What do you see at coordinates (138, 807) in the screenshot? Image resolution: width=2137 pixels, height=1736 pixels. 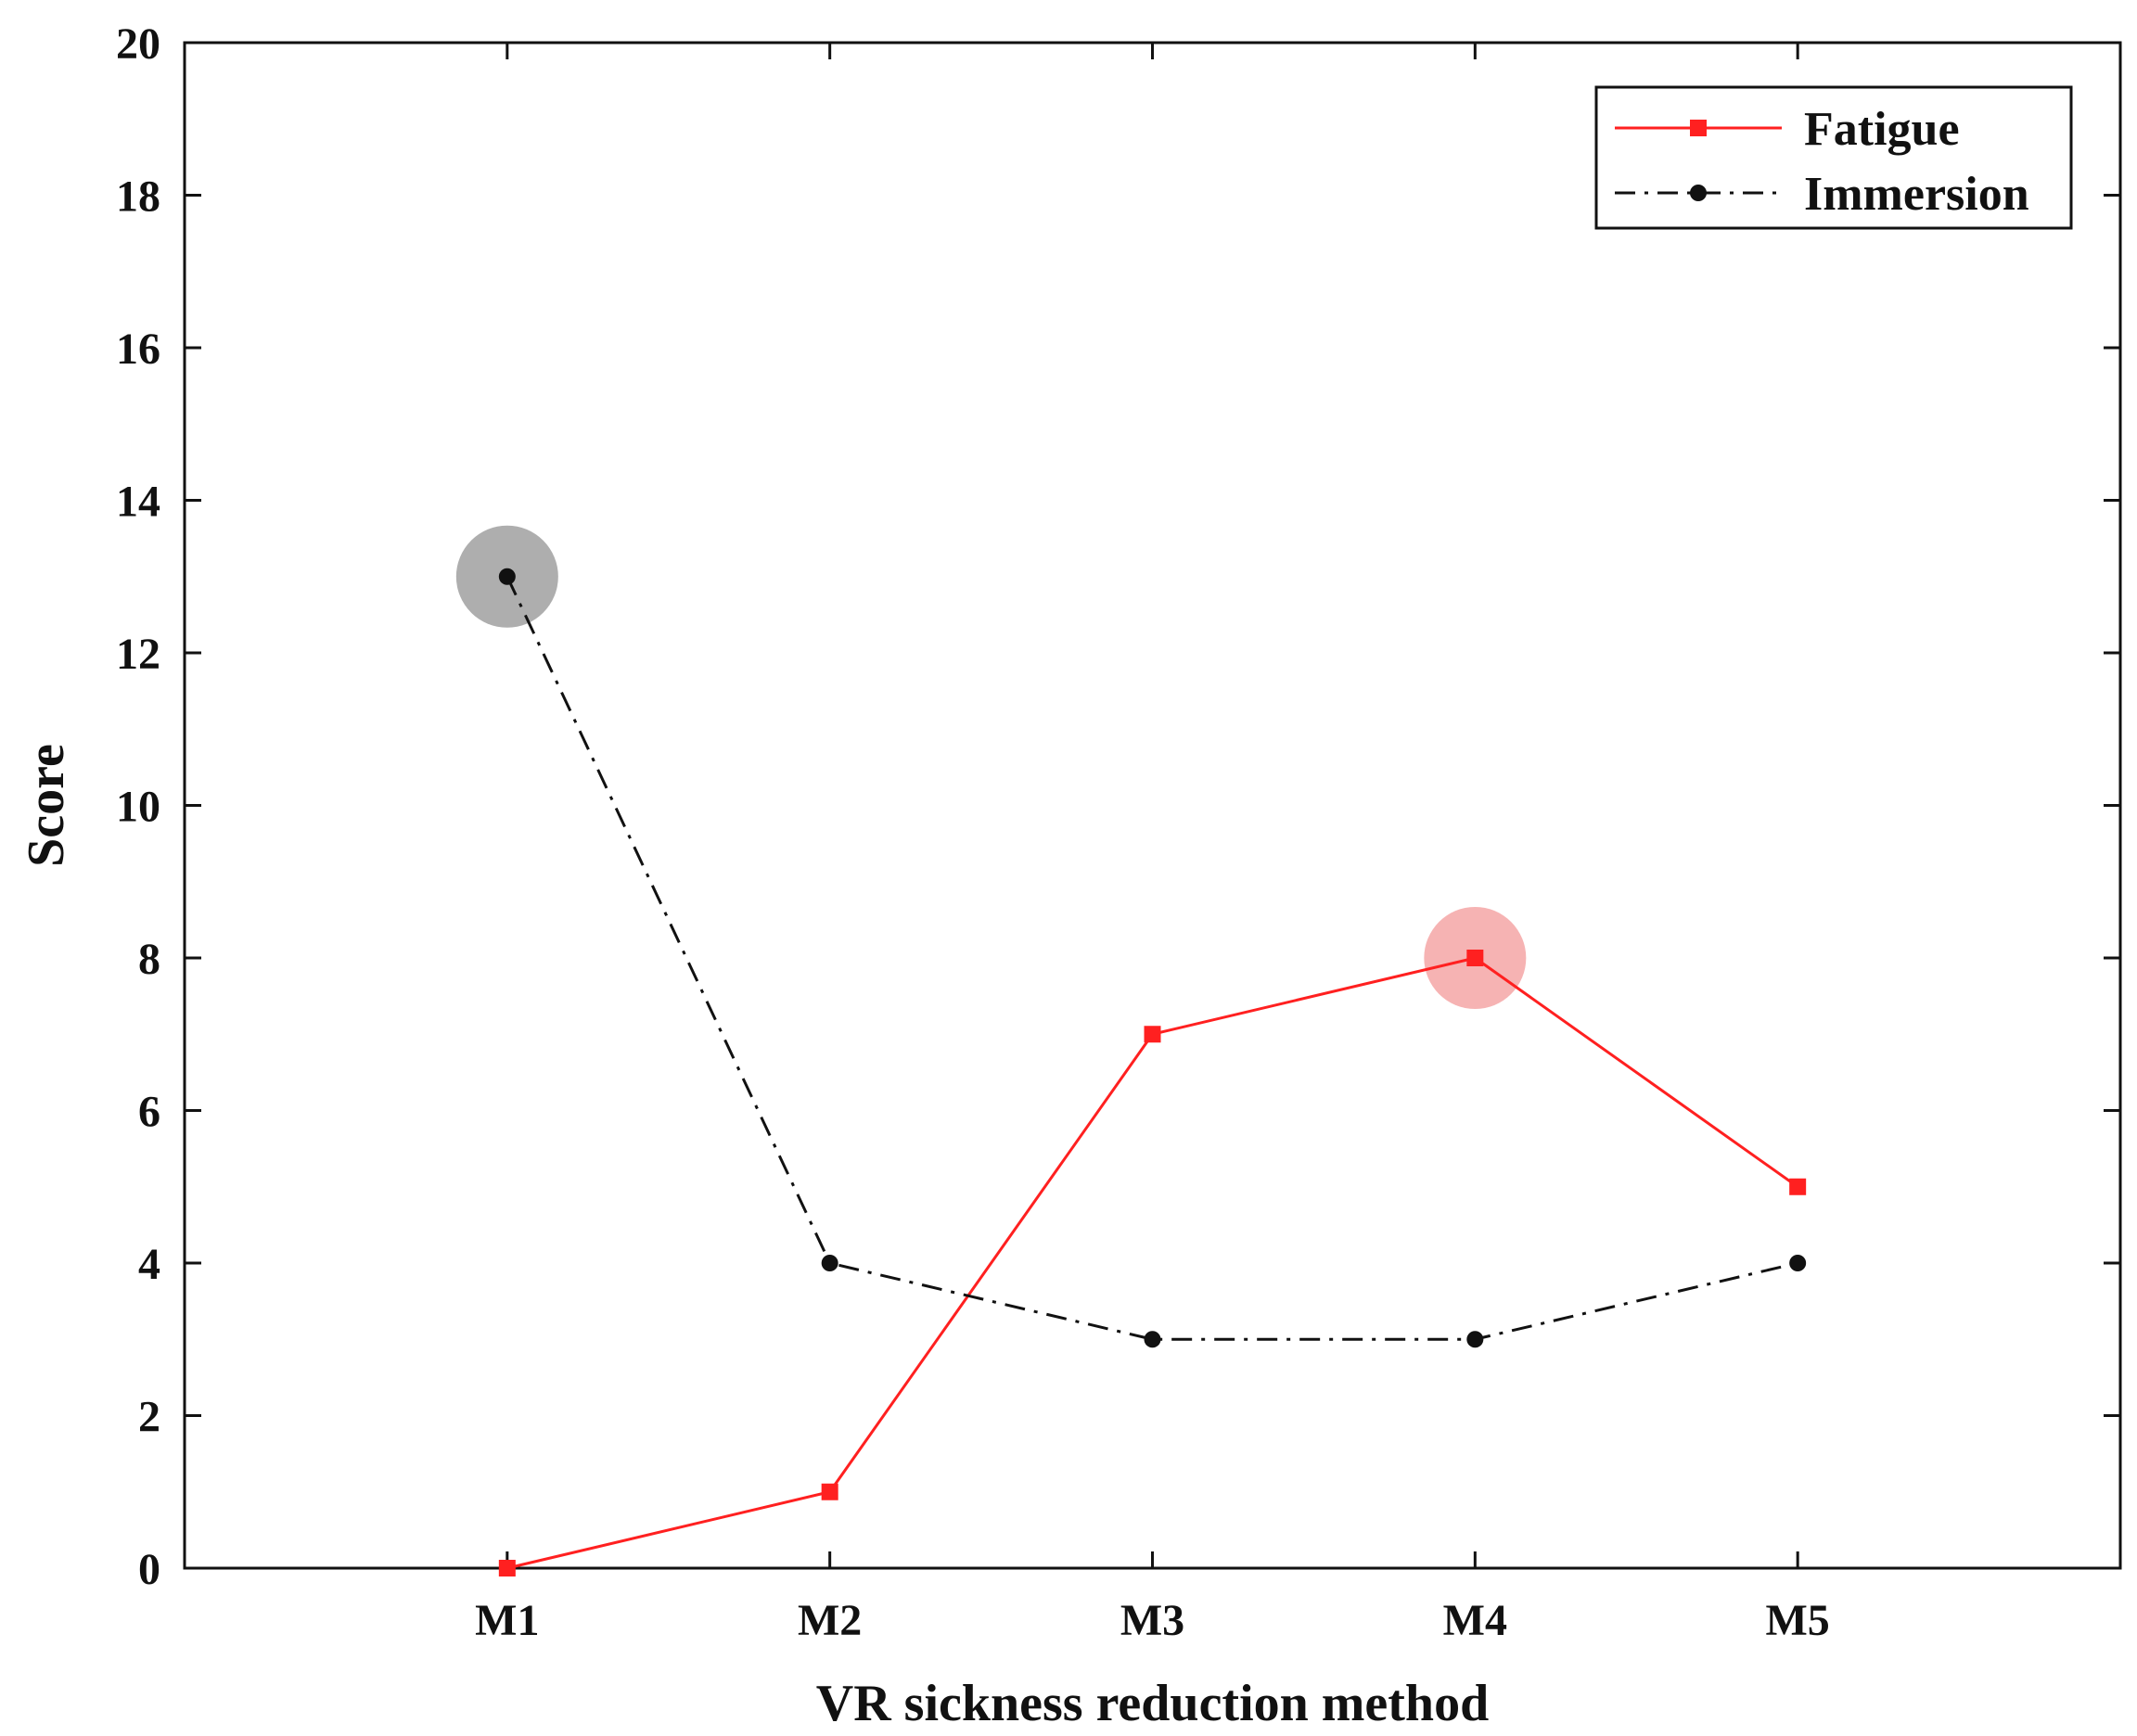 I see `y-tick-label: 10` at bounding box center [138, 807].